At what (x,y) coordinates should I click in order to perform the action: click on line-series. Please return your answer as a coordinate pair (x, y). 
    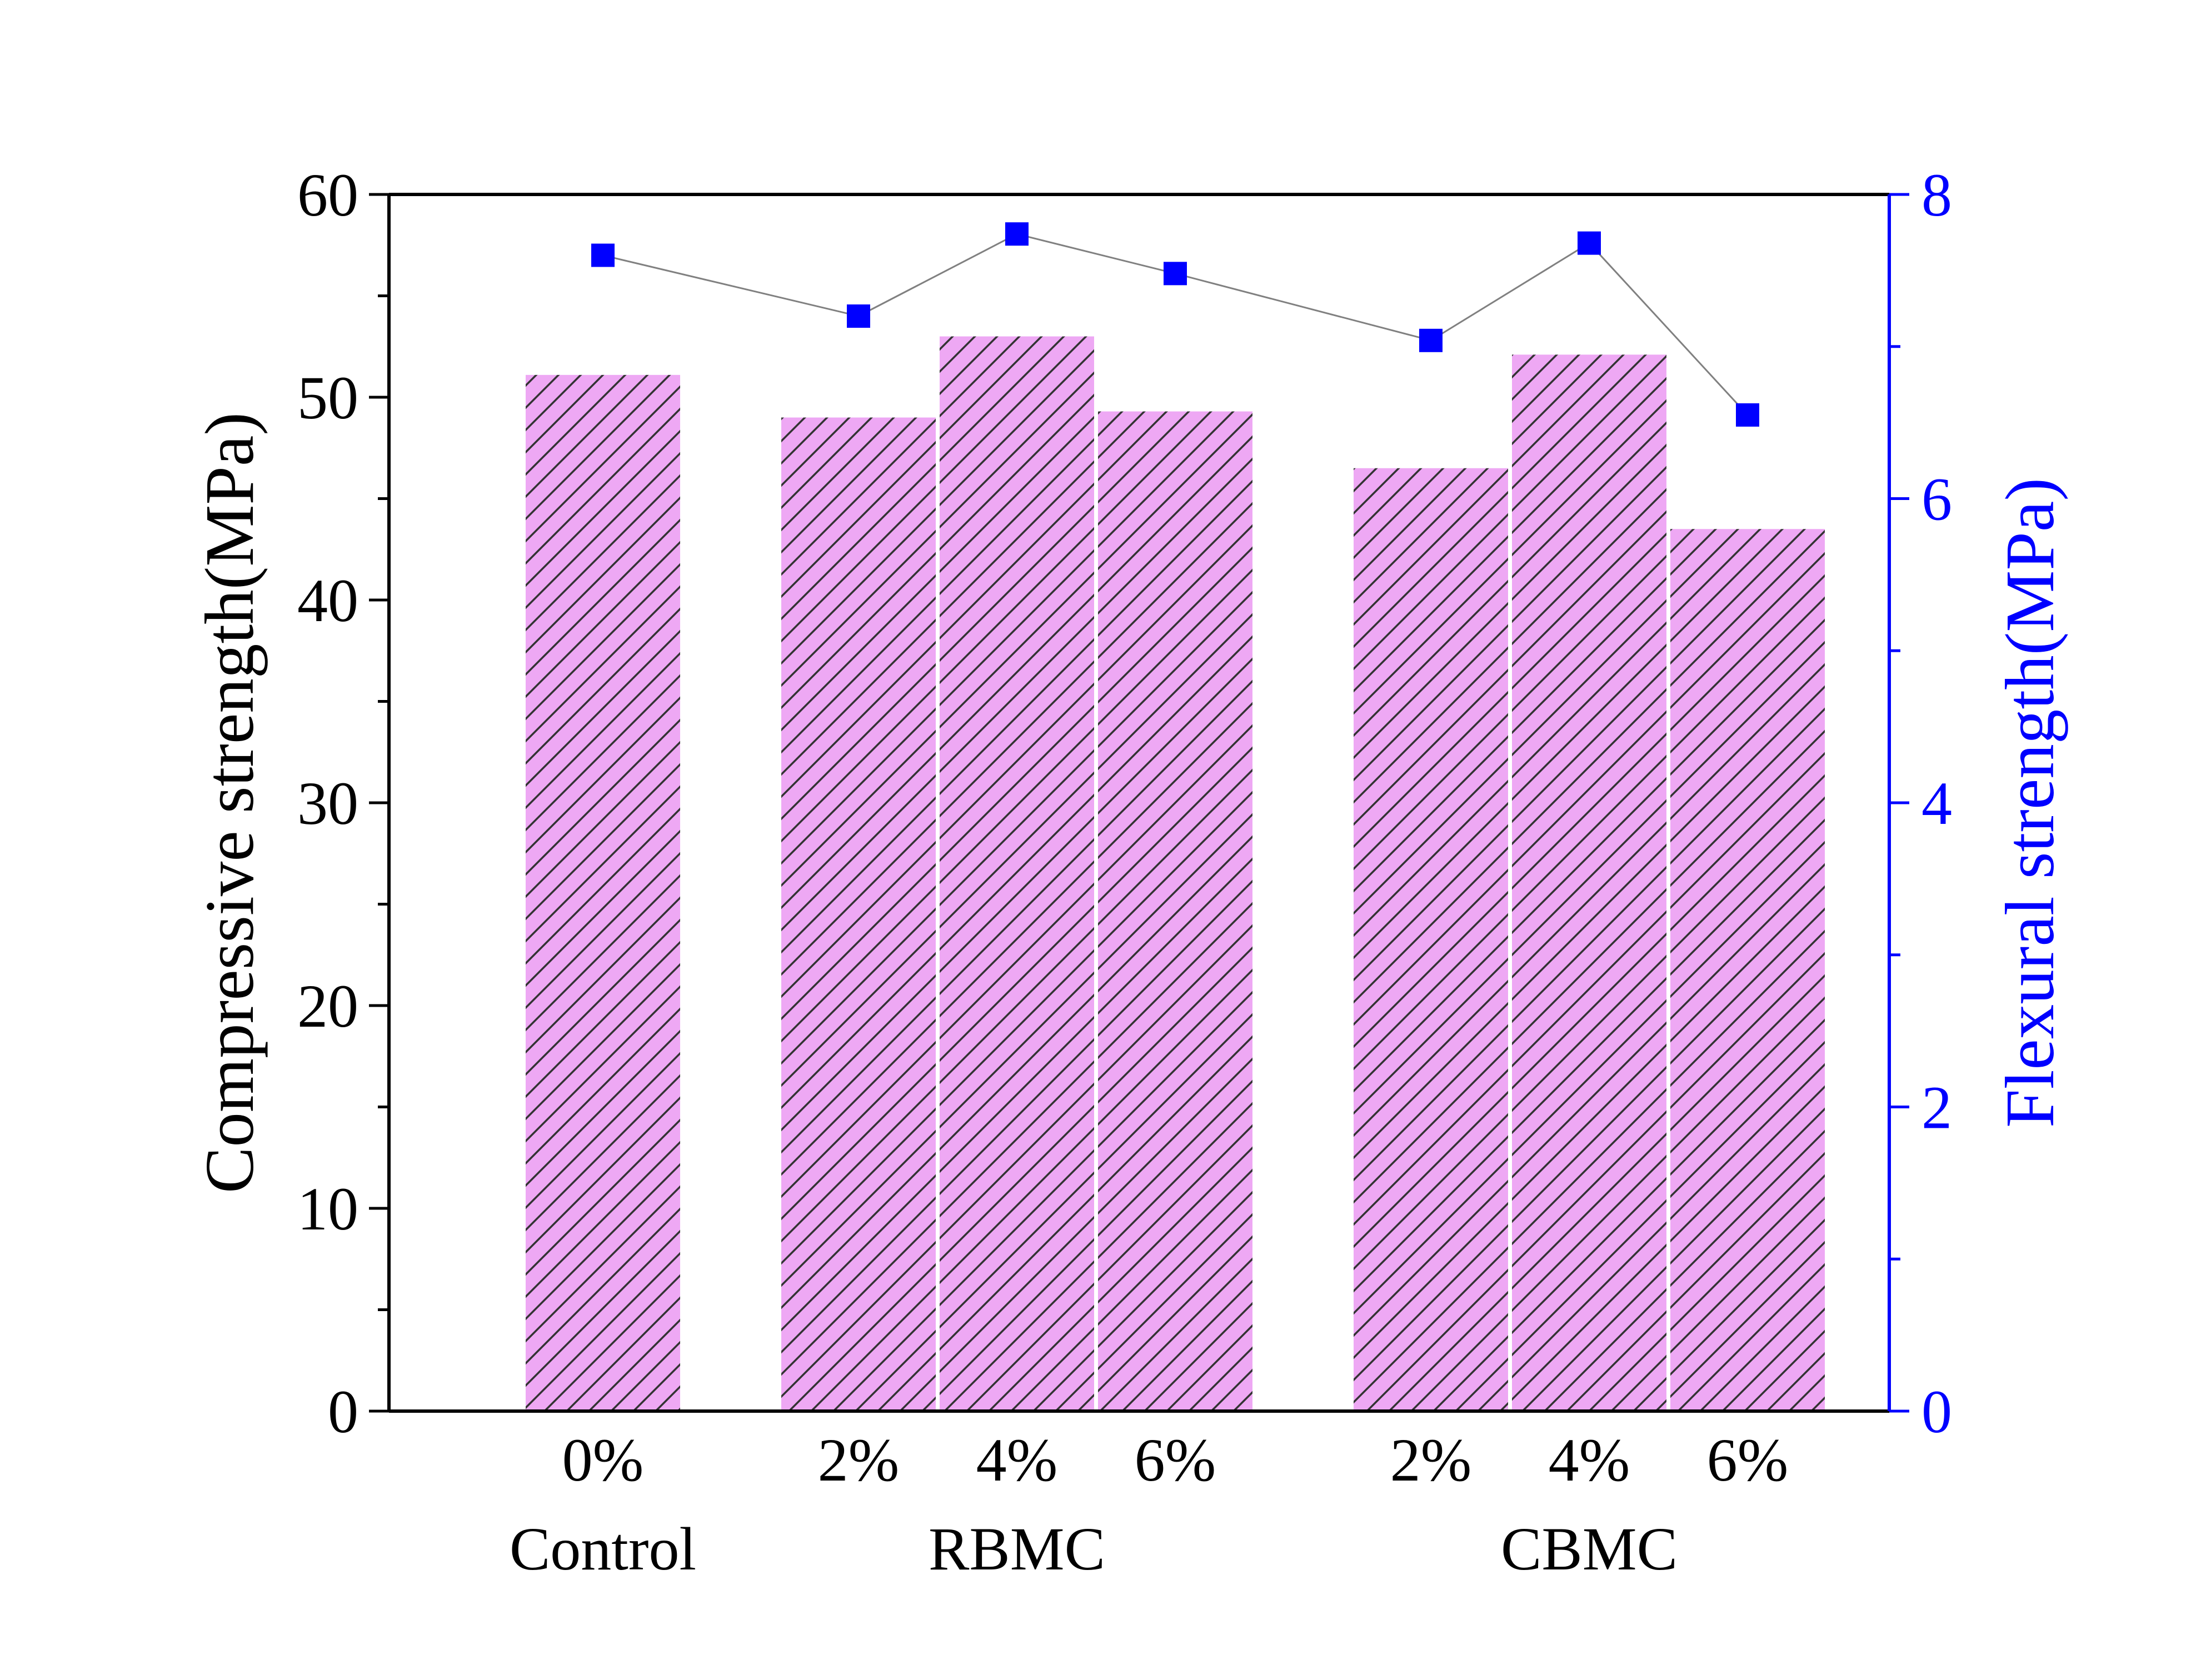
    Looking at the image, I should click on (1175, 324).